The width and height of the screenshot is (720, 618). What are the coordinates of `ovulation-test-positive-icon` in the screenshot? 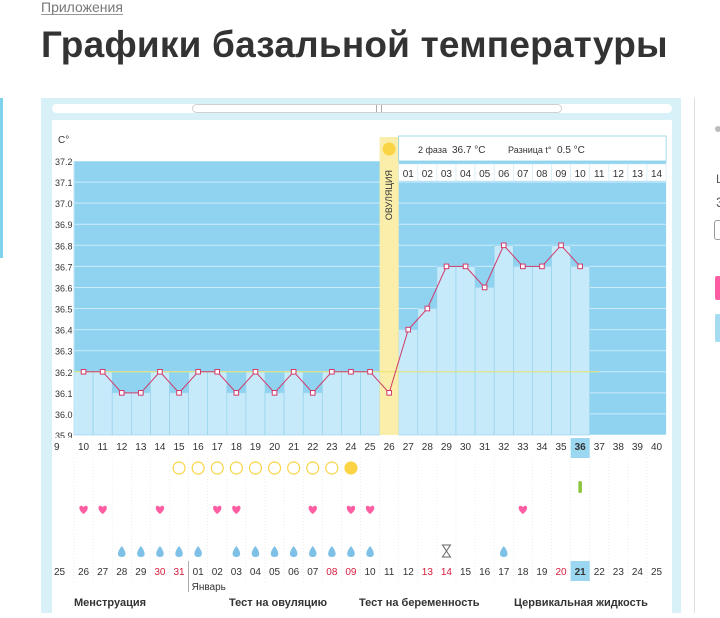 It's located at (351, 468).